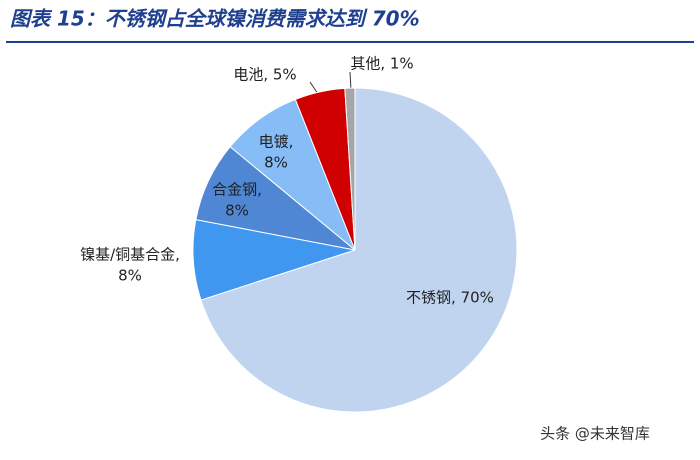 Image resolution: width=700 pixels, height=460 pixels. Describe the element at coordinates (450, 298) in the screenshot. I see `data-label: 不锈钢, 70%` at that location.